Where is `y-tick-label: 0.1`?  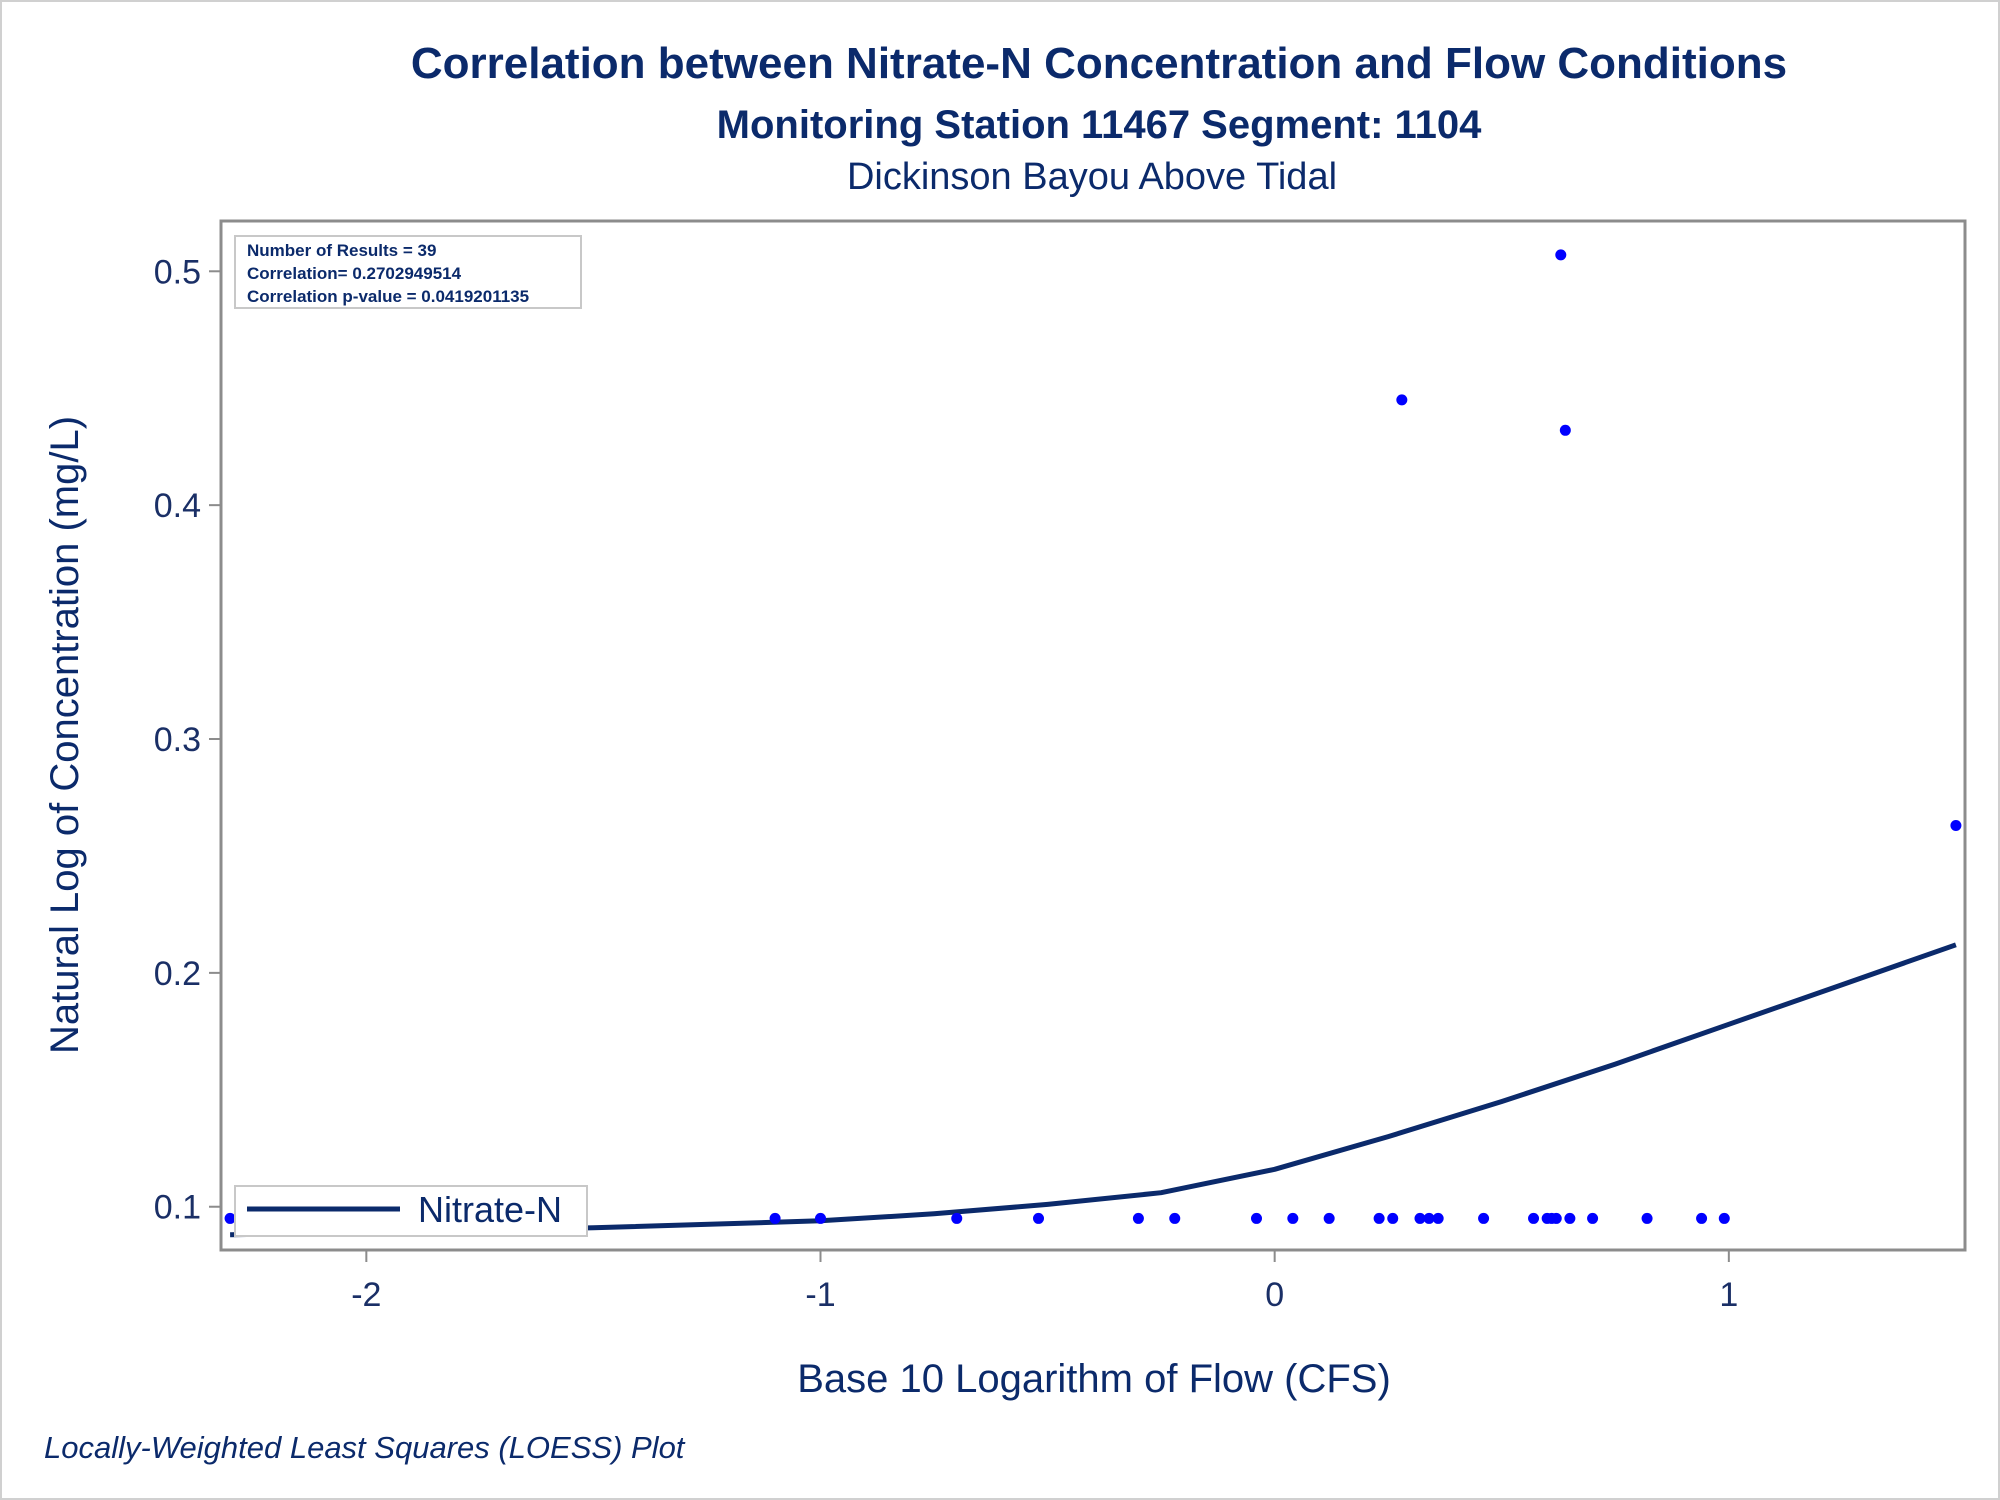 y-tick-label: 0.1 is located at coordinates (177, 1208).